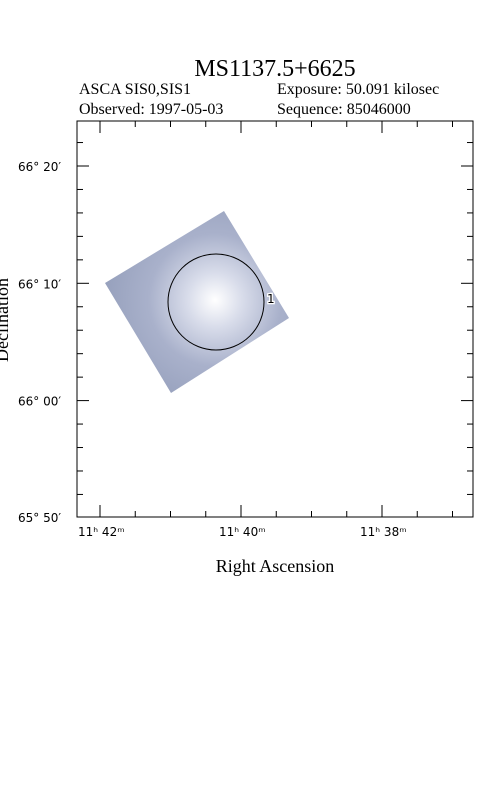  I want to click on x-tick-label: 11ʰ 42ᵐ, so click(101, 532).